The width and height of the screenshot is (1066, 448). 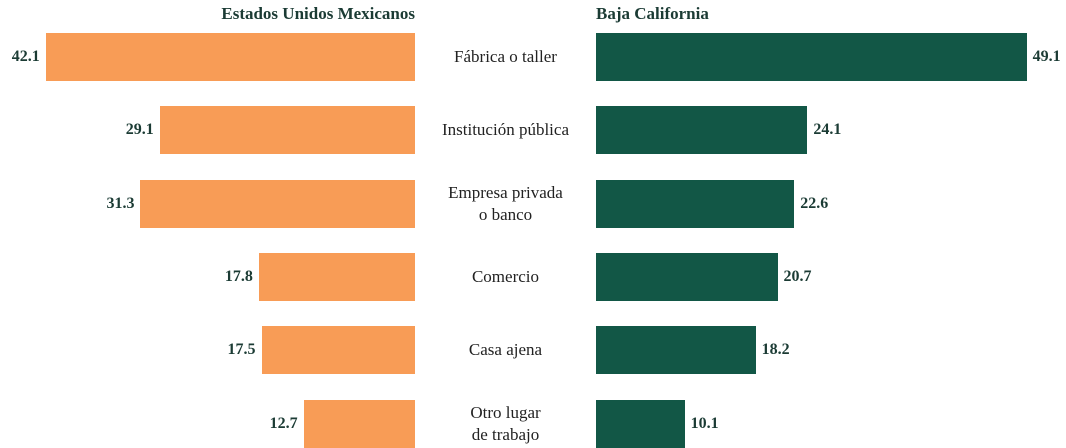 What do you see at coordinates (797, 276) in the screenshot?
I see `value-label: 20.7` at bounding box center [797, 276].